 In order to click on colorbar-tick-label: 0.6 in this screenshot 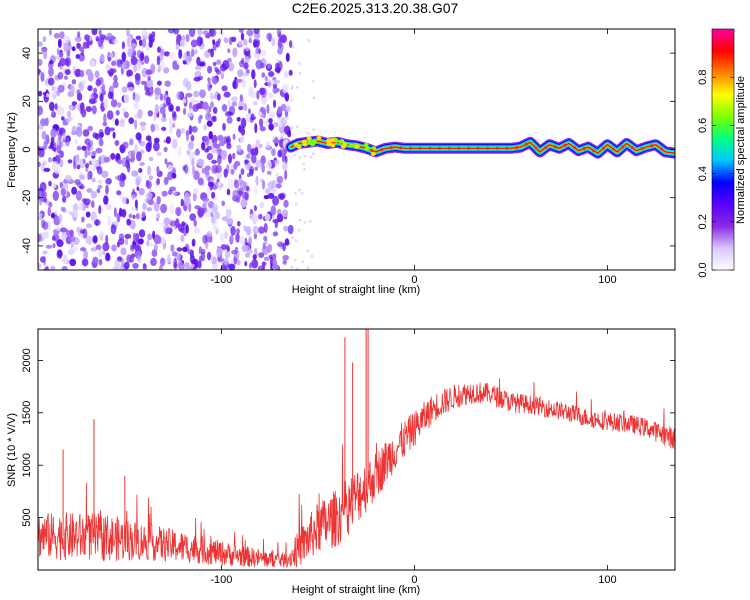, I will do `click(703, 125)`.